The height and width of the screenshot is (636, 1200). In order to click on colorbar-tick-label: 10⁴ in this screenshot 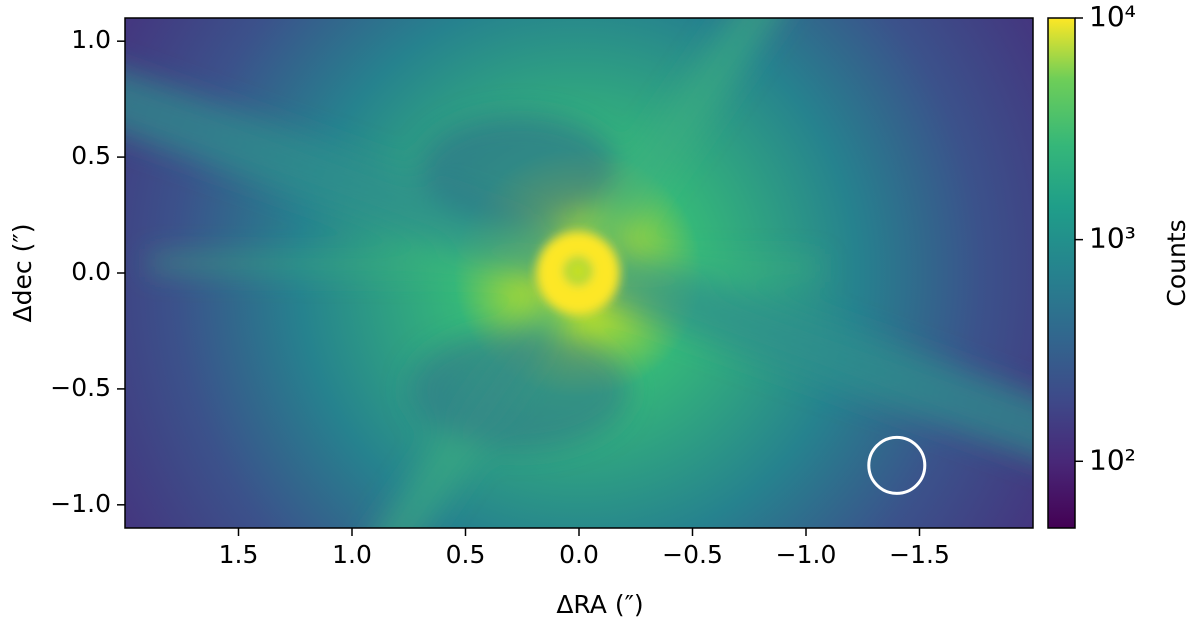, I will do `click(1112, 16)`.